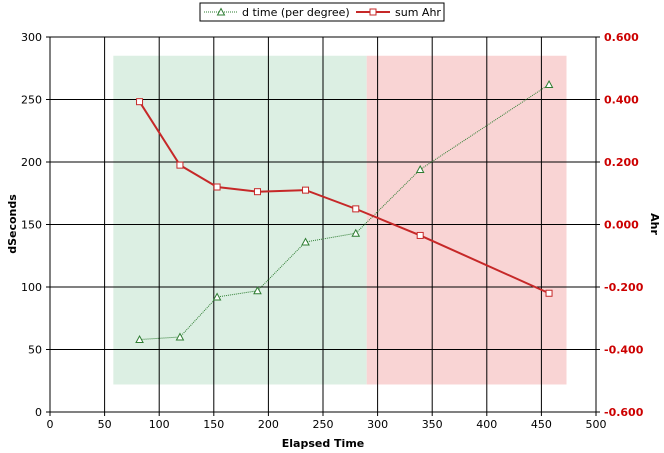  What do you see at coordinates (268, 424) in the screenshot?
I see `x-tick-label: 200` at bounding box center [268, 424].